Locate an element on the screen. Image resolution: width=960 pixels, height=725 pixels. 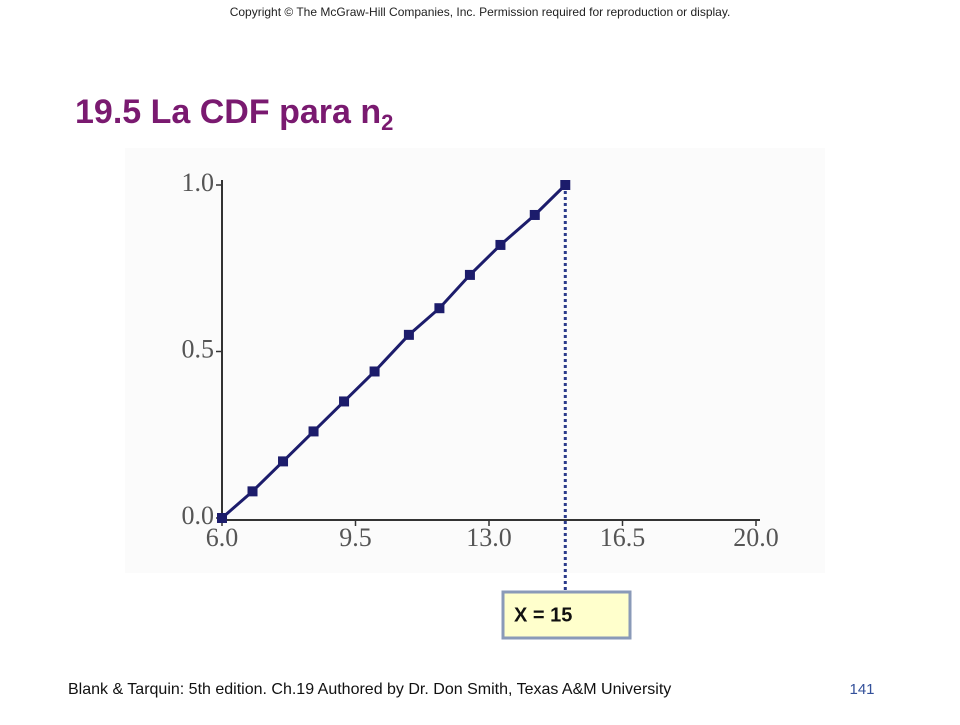
annotation-box is located at coordinates (566, 615).